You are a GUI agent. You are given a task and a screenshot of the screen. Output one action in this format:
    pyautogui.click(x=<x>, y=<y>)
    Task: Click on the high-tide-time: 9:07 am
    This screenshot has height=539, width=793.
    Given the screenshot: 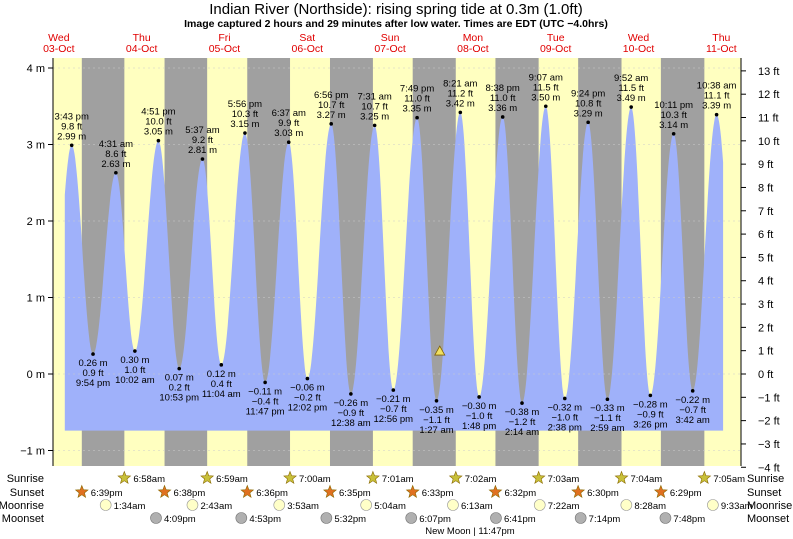 What is the action you would take?
    pyautogui.click(x=546, y=77)
    